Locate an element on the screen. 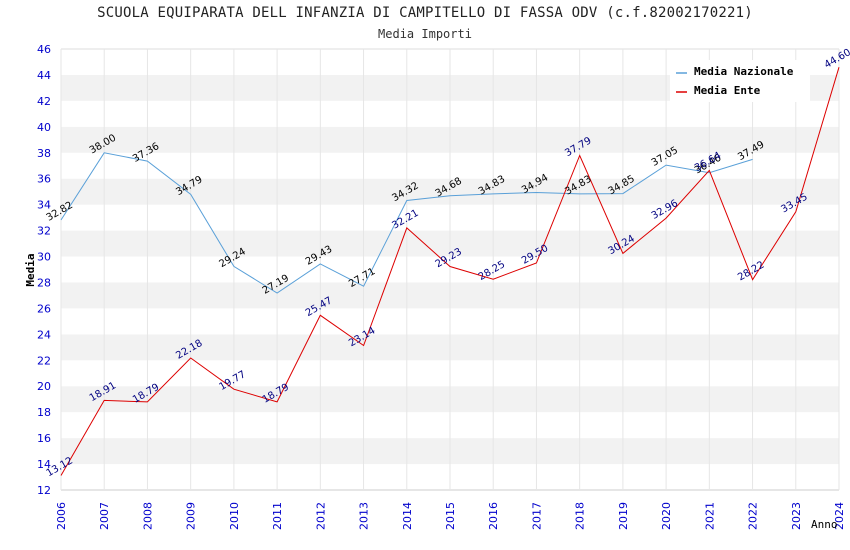  x-tick-label: 2008 is located at coordinates (147, 516).